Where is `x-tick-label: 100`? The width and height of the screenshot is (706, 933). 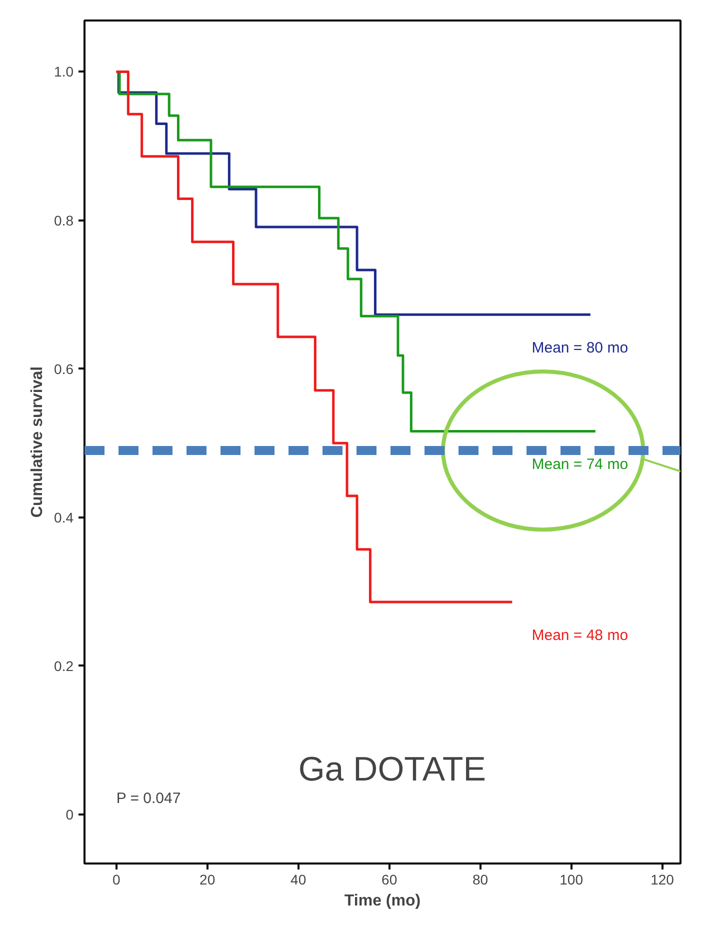
x-tick-label: 100 is located at coordinates (572, 880).